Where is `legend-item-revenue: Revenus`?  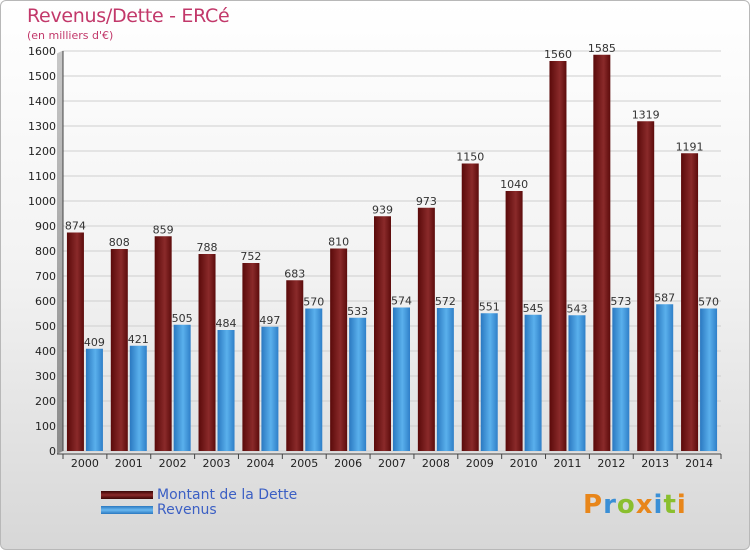 legend-item-revenue: Revenus is located at coordinates (159, 510).